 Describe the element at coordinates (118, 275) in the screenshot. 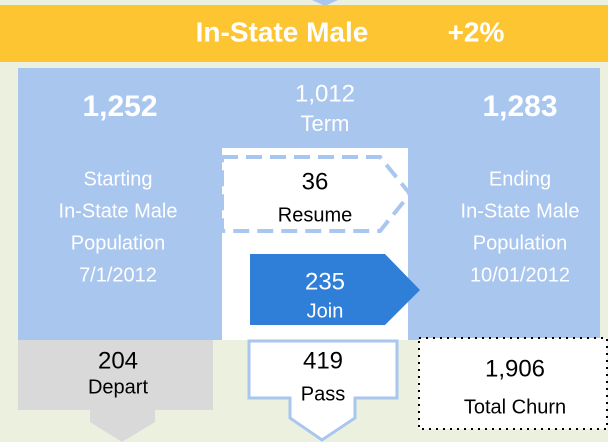

I see `starting-line: 7/1/2012` at that location.